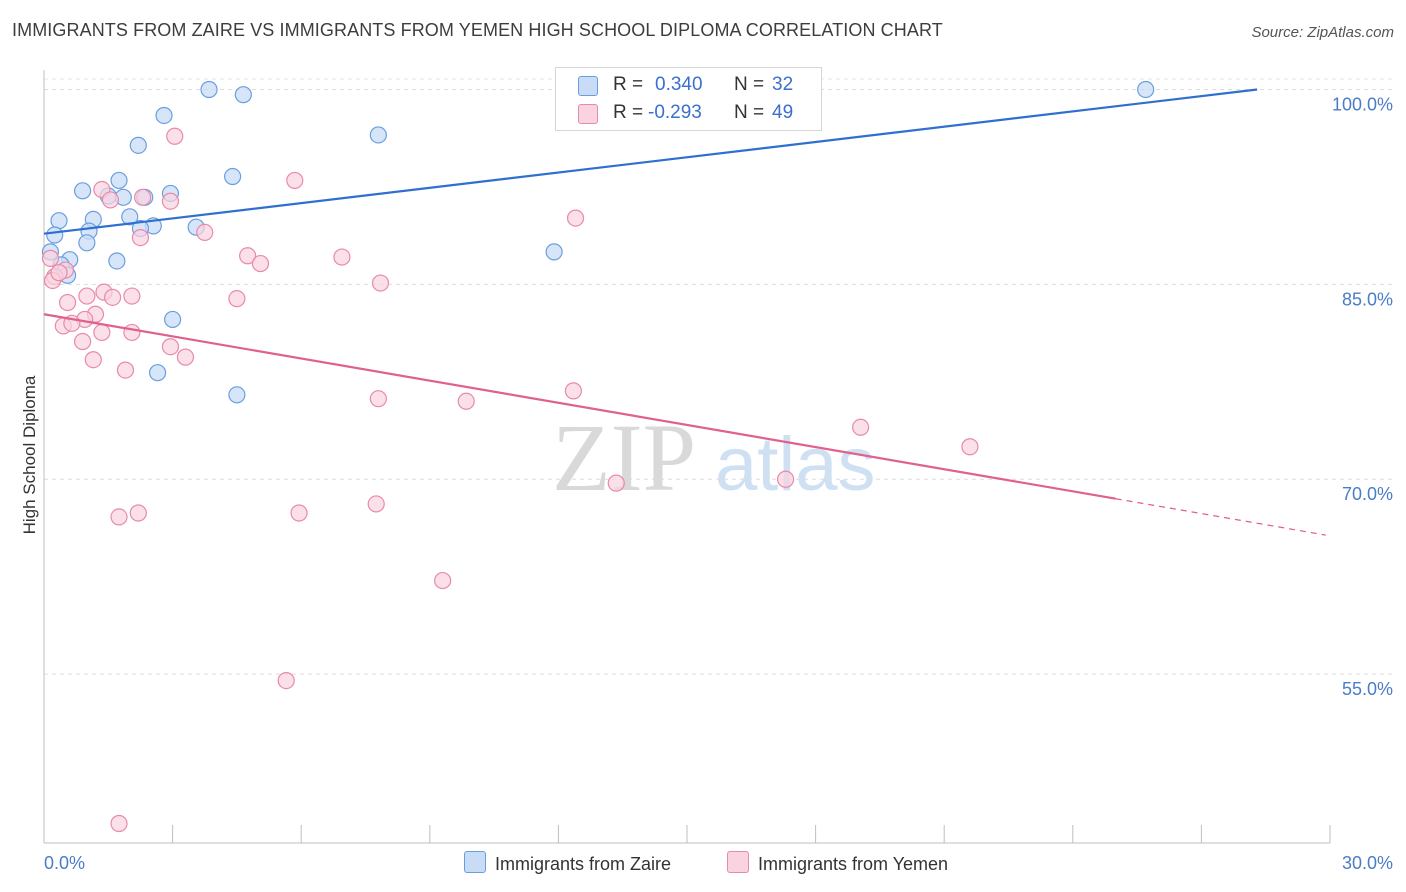  What do you see at coordinates (679, 84) in the screenshot?
I see `legend-r-value: 0.340` at bounding box center [679, 84].